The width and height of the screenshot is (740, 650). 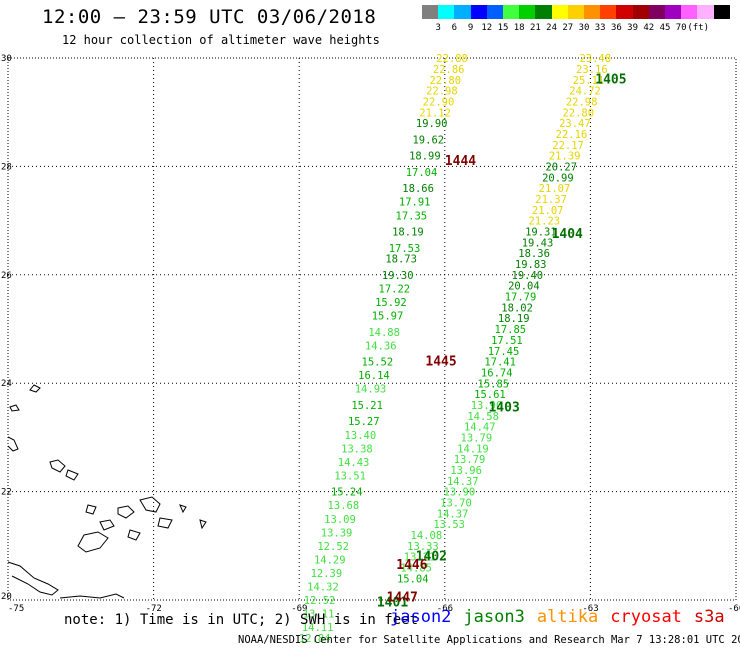 What do you see at coordinates (438, 28) in the screenshot?
I see `colorbar-label: 3` at bounding box center [438, 28].